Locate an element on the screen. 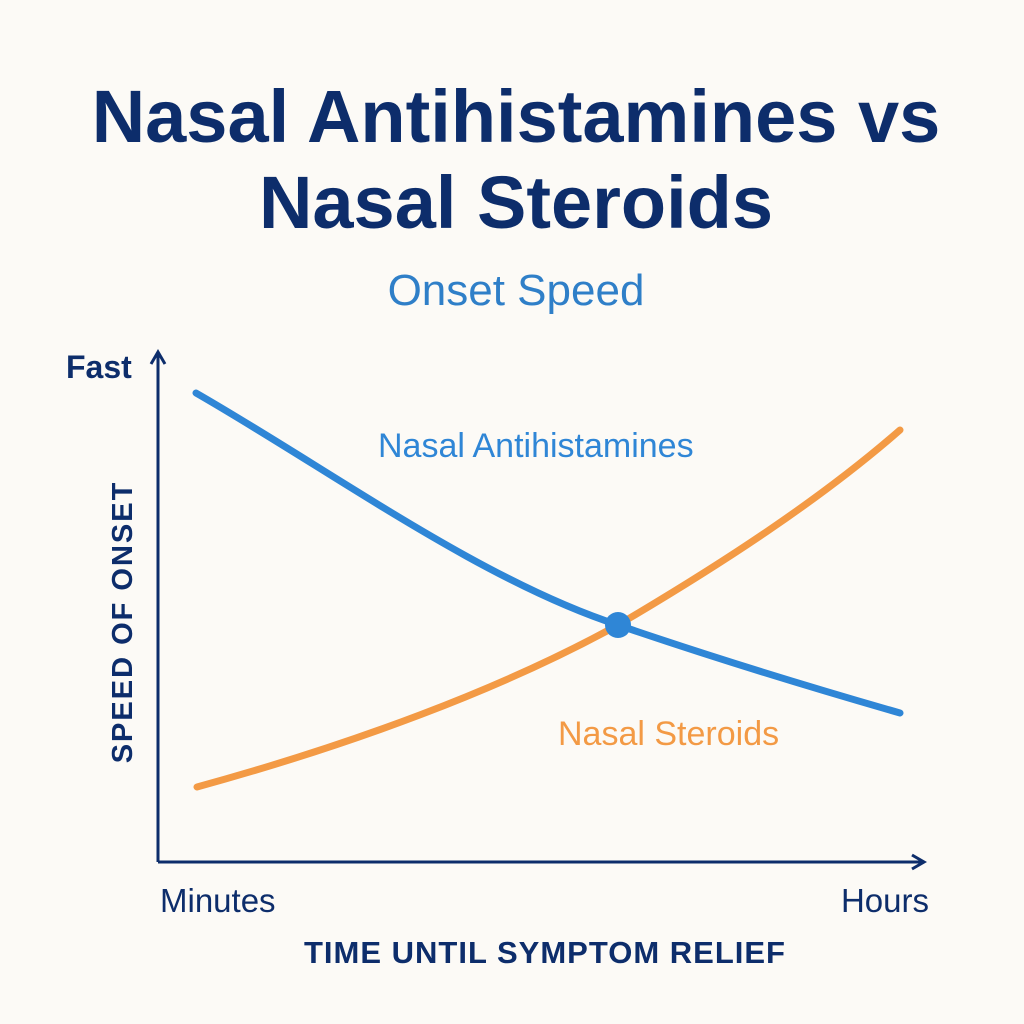 The height and width of the screenshot is (1024, 1024). chart-title: Nasal Antihistamines vs is located at coordinates (516, 116).